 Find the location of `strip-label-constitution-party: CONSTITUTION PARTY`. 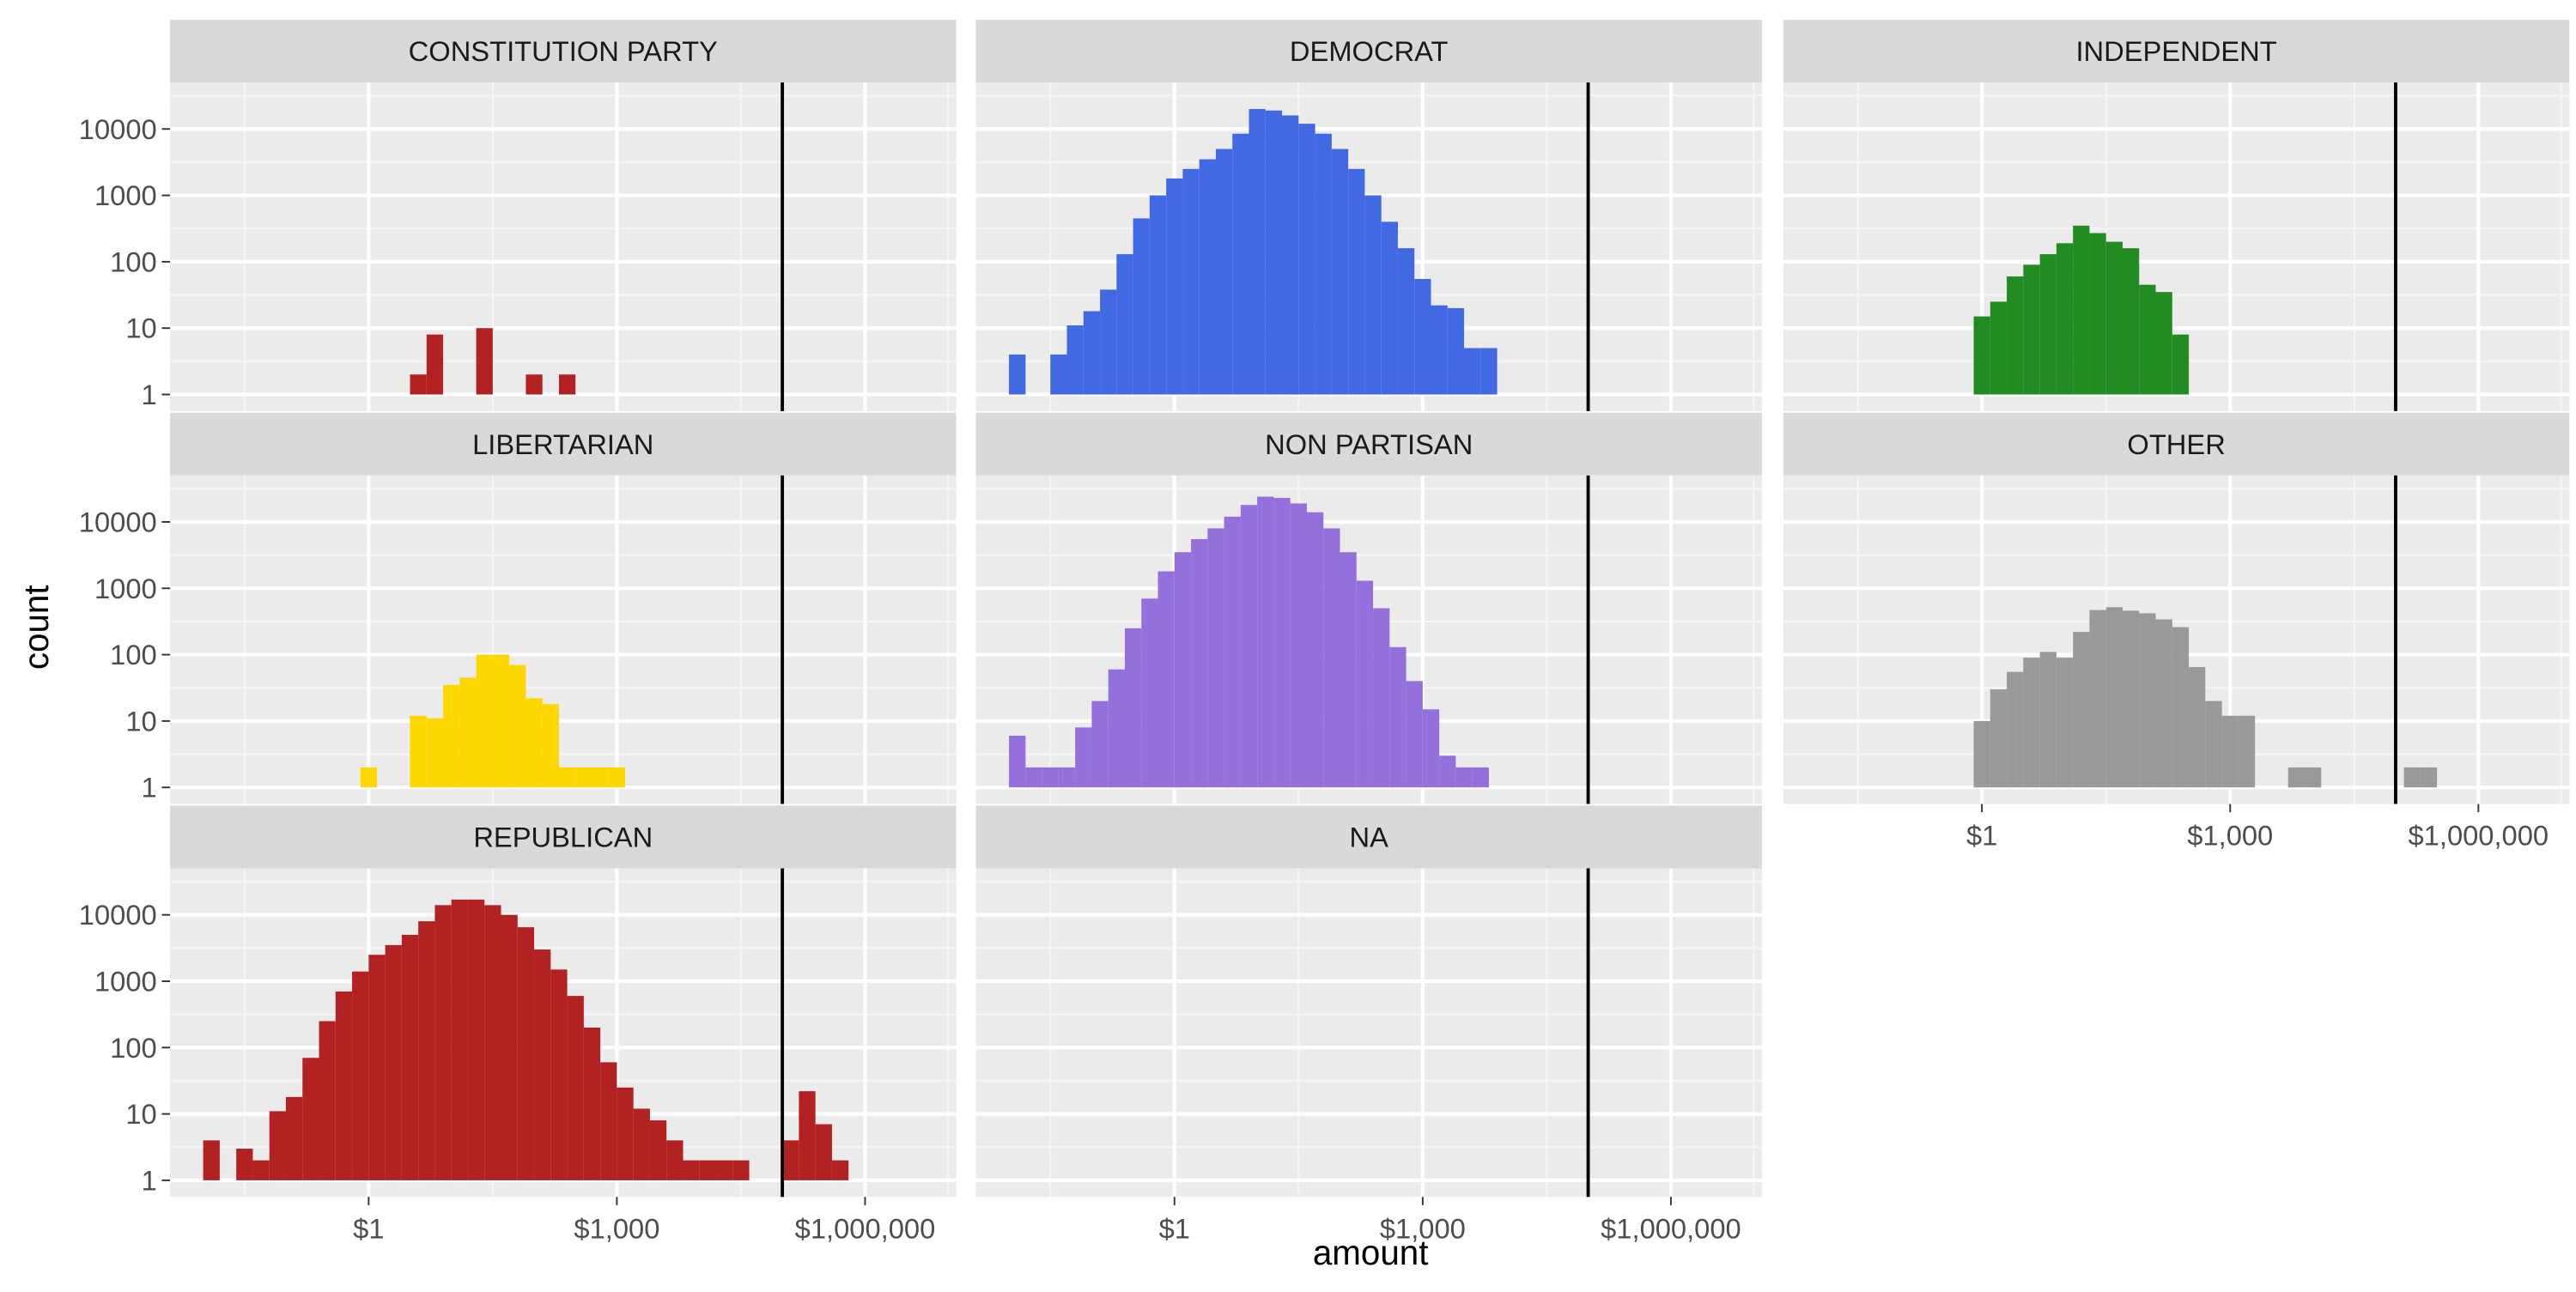

strip-label-constitution-party: CONSTITUTION PARTY is located at coordinates (563, 51).